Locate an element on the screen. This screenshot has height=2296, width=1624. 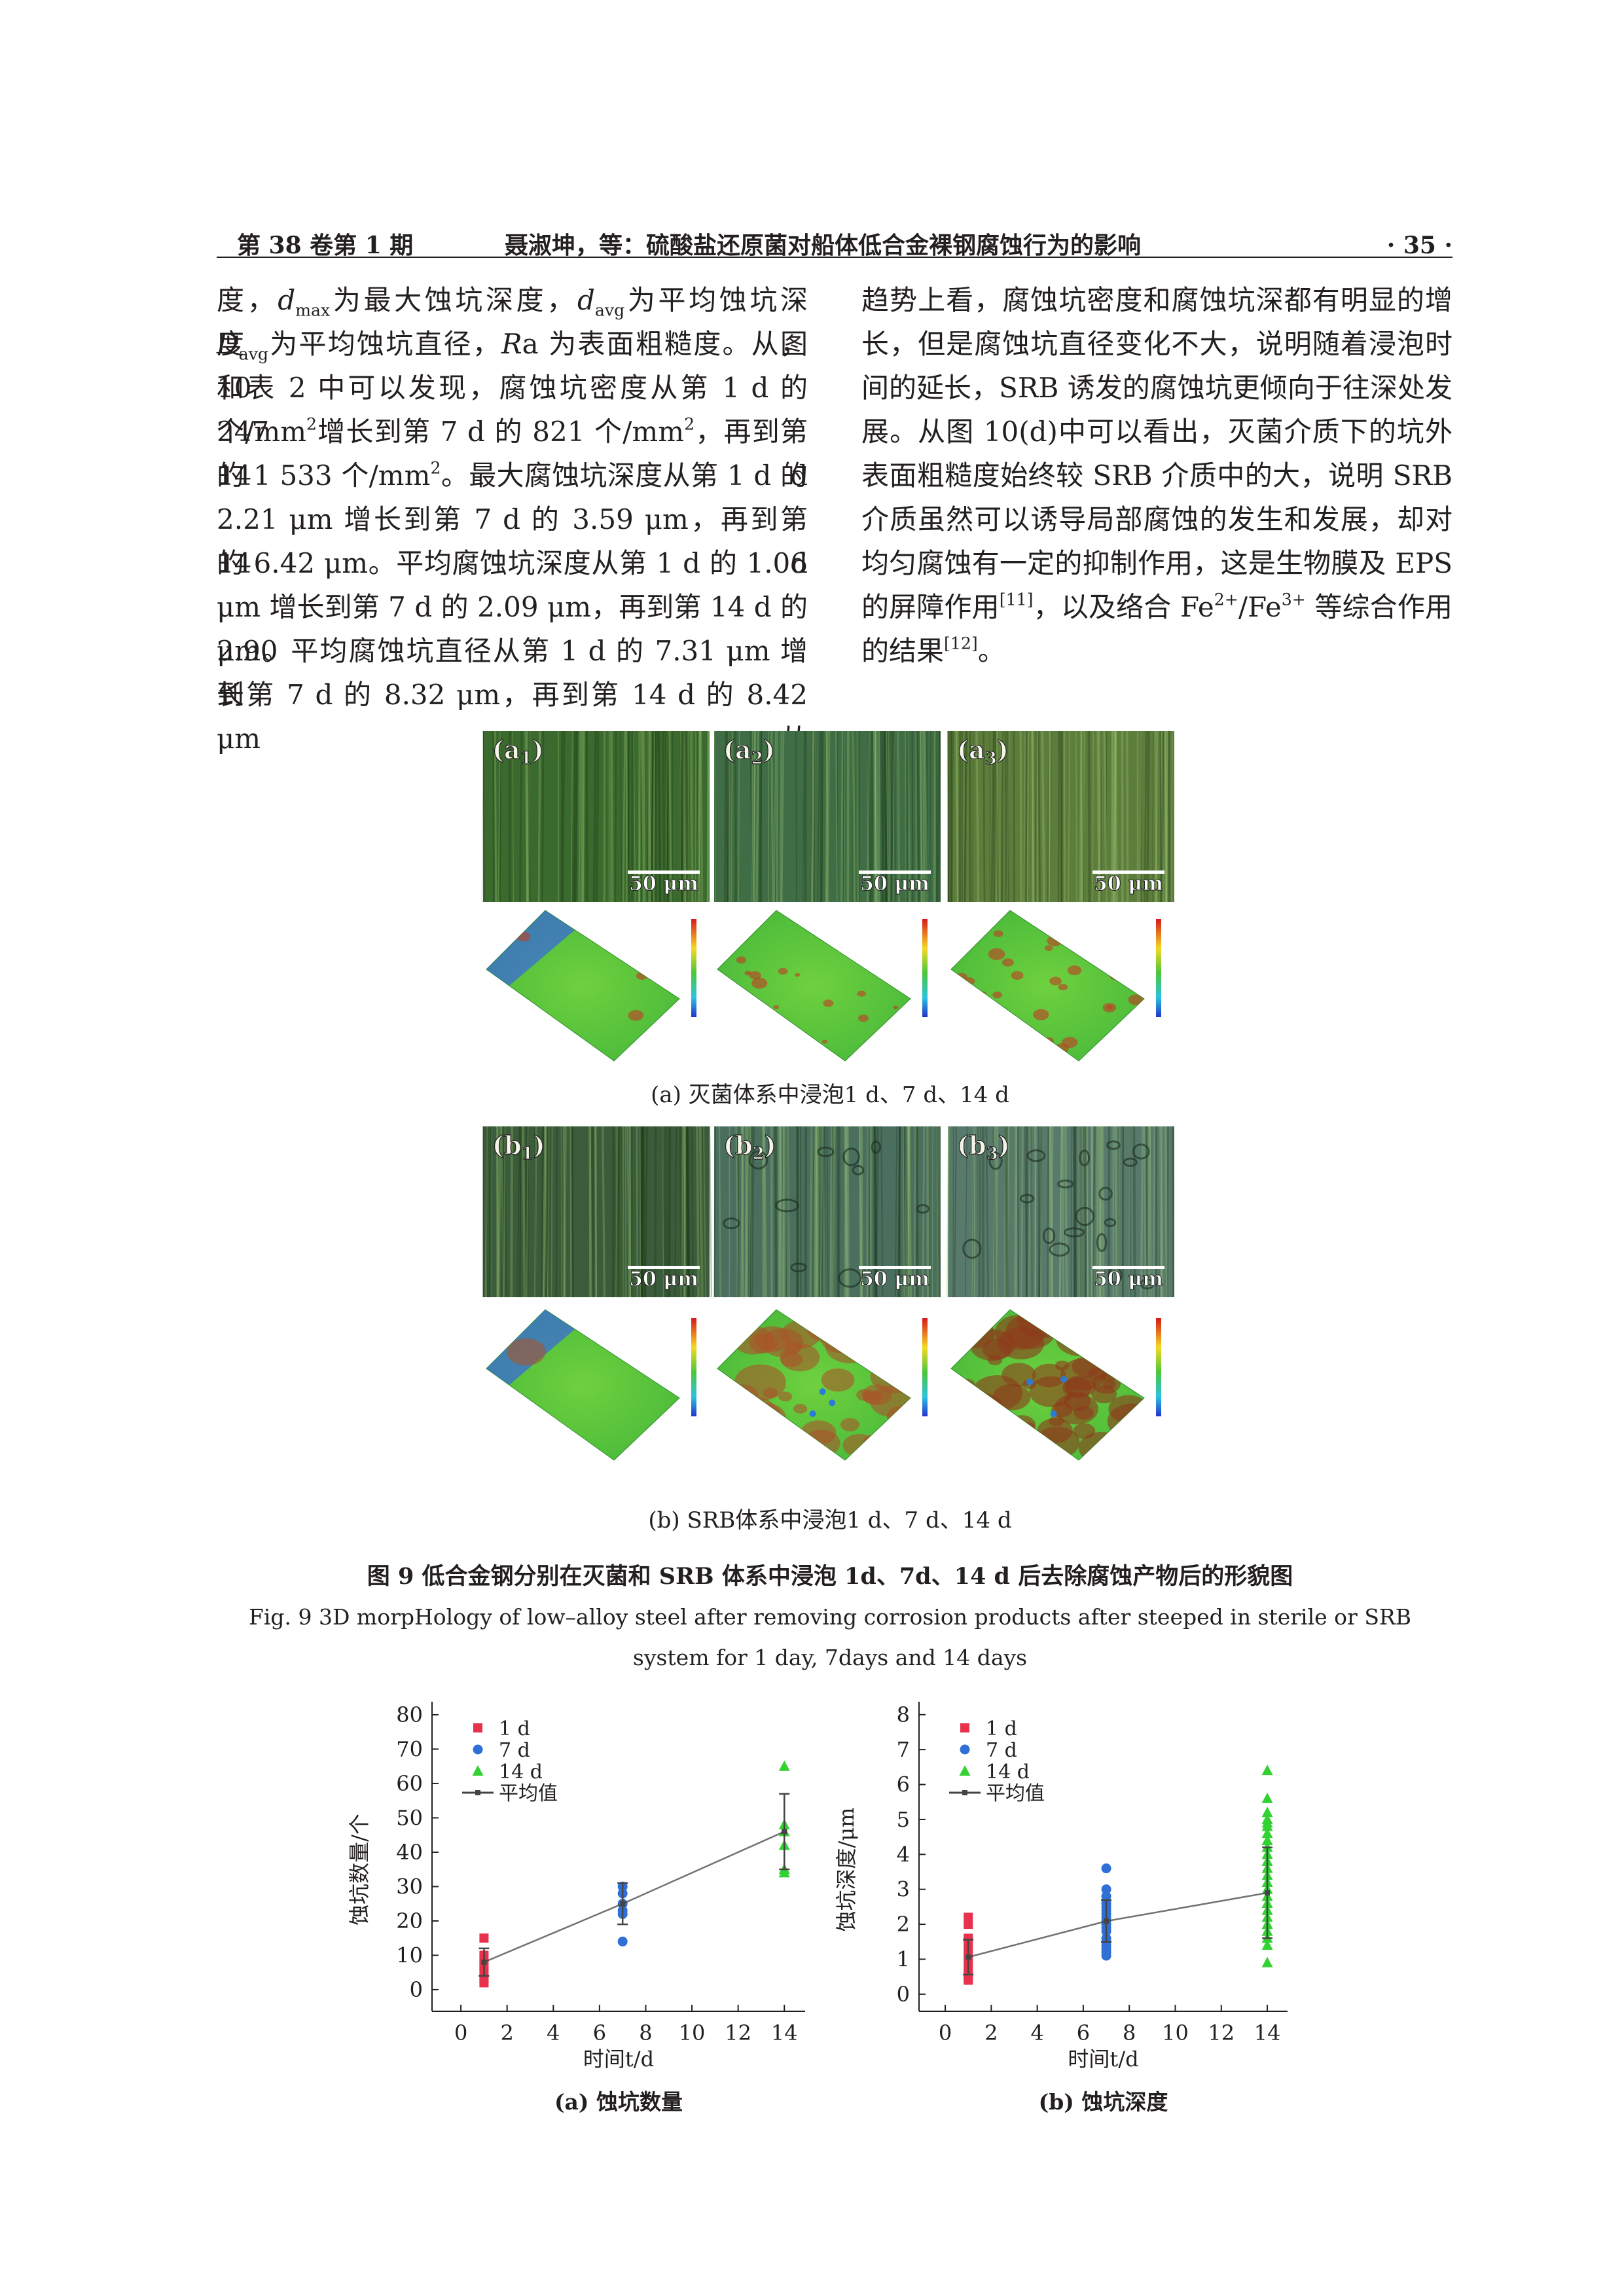
scale-bar is located at coordinates (895, 872).